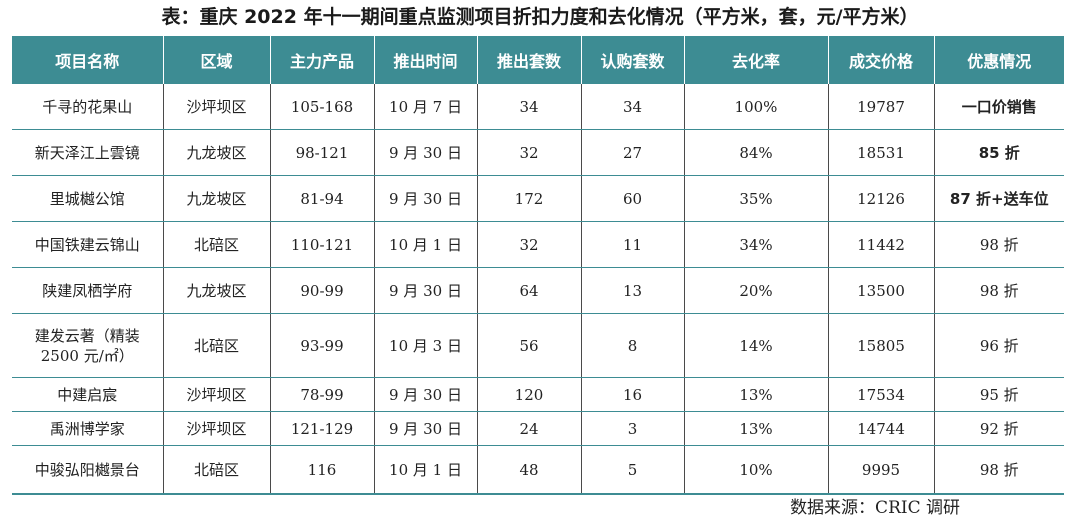 The width and height of the screenshot is (1080, 527). What do you see at coordinates (998, 428) in the screenshot?
I see `cell-discount: 92 折` at bounding box center [998, 428].